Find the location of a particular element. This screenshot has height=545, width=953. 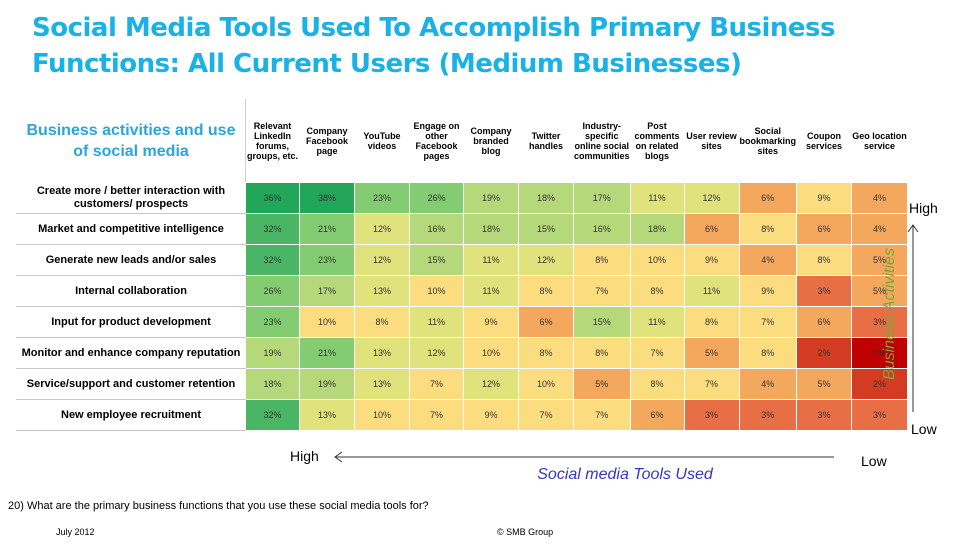

column-header: User review sites is located at coordinates (711, 141).